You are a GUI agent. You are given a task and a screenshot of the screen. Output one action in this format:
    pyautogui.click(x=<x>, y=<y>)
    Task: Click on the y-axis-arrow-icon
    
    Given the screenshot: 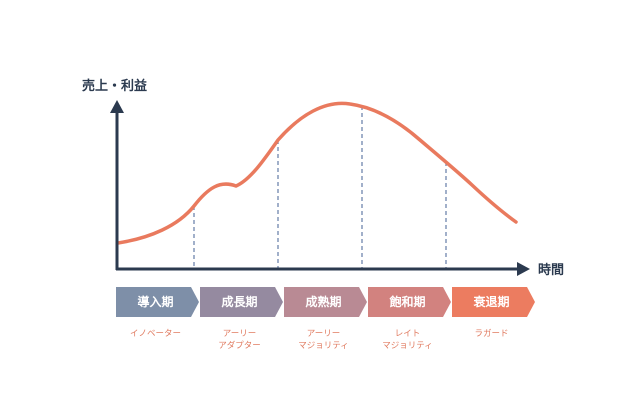 What is the action you would take?
    pyautogui.click(x=117, y=106)
    